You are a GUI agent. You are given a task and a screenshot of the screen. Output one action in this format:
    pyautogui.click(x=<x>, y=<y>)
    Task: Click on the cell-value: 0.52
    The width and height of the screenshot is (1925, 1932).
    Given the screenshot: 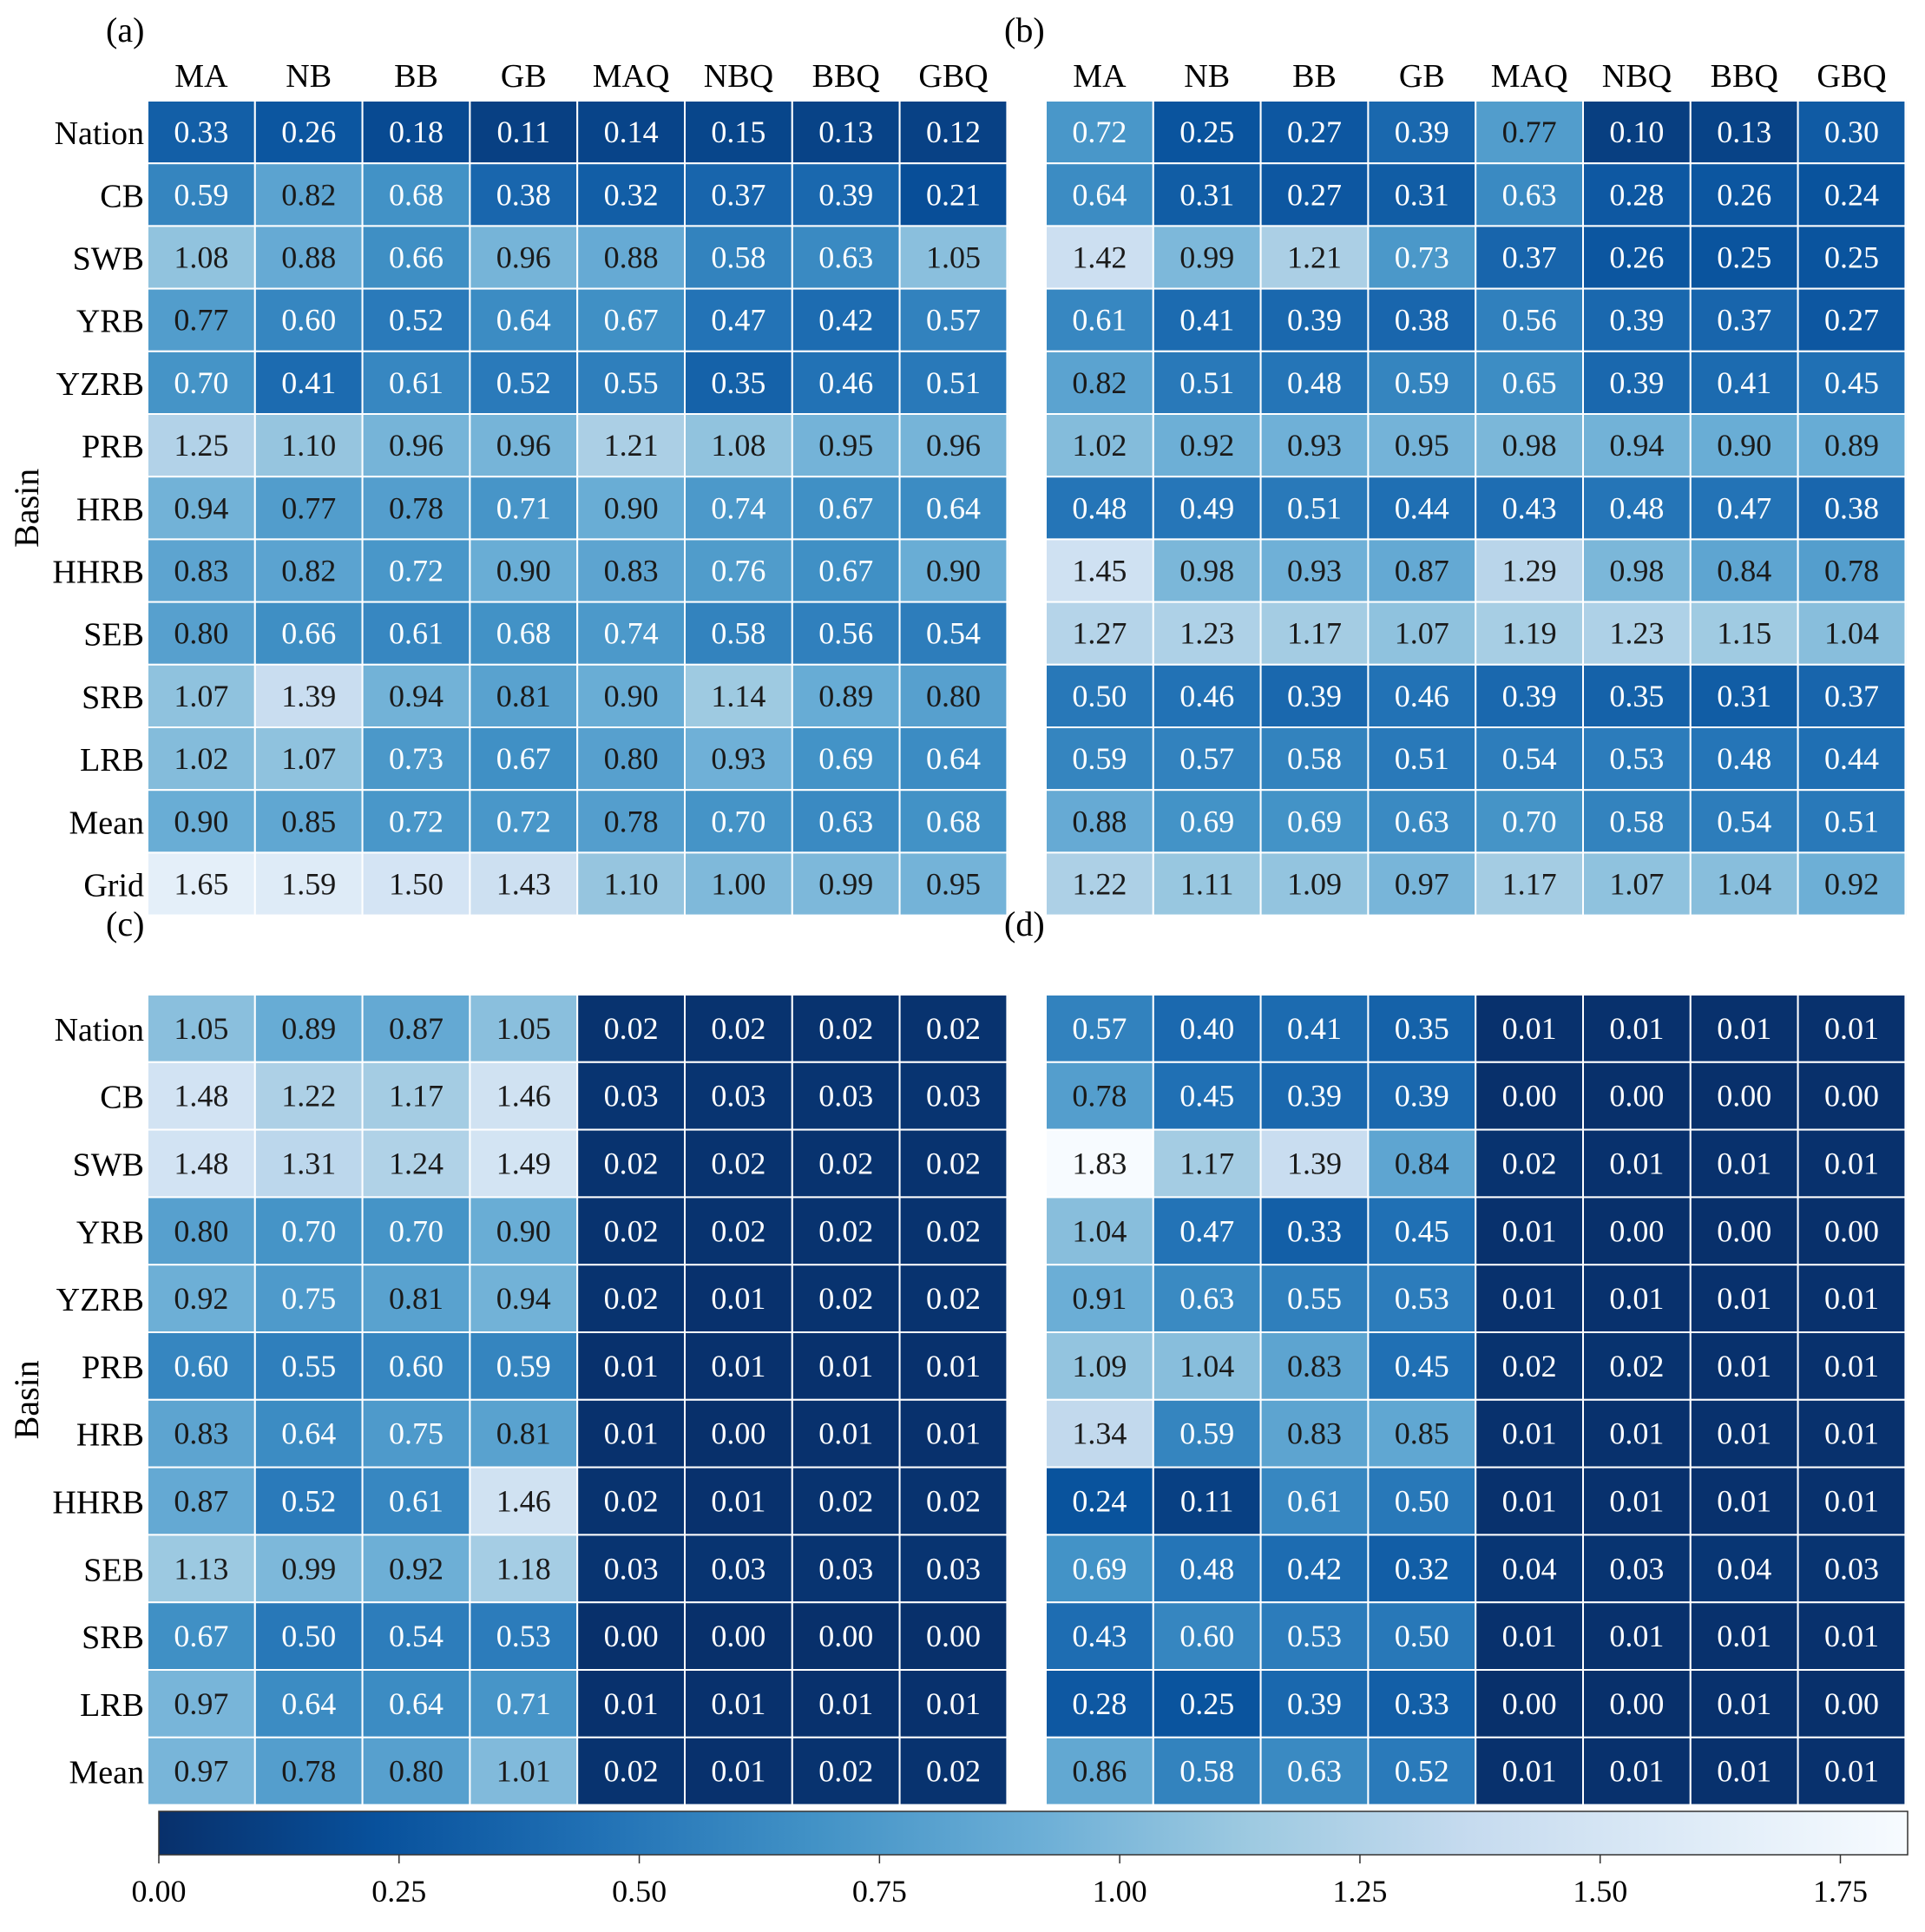 What is the action you would take?
    pyautogui.click(x=416, y=321)
    